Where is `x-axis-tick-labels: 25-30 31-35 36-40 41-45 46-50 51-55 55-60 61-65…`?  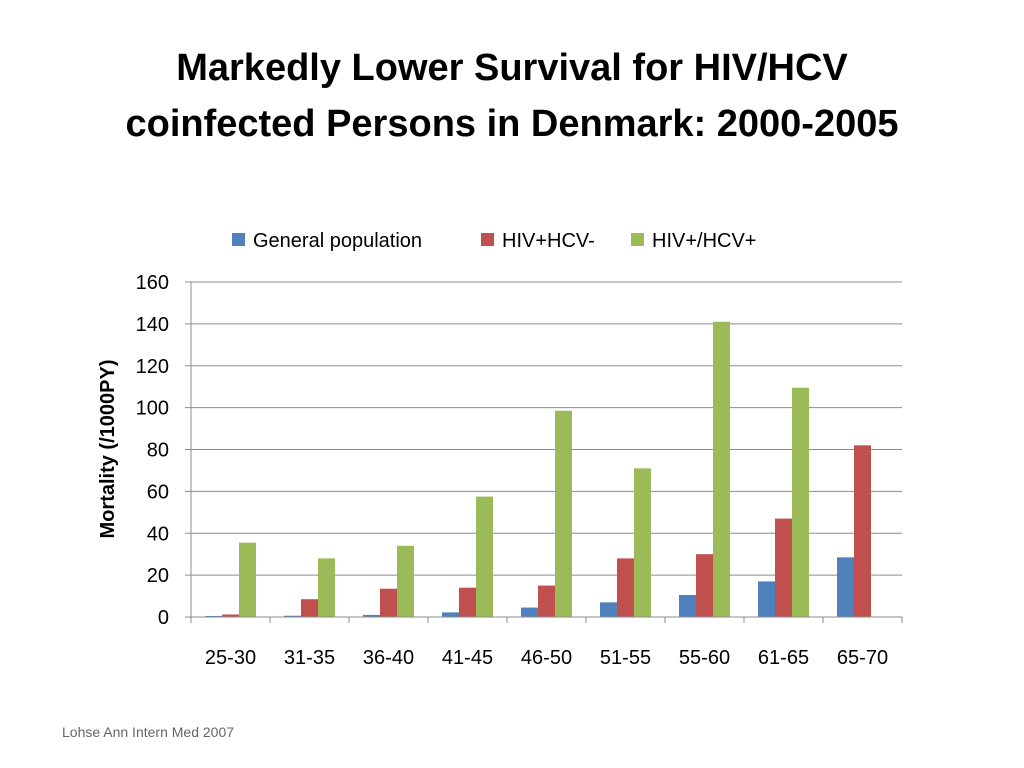 x-axis-tick-labels: 25-30 31-35 36-40 41-45 46-50 51-55 55-60 61-65… is located at coordinates (546, 658).